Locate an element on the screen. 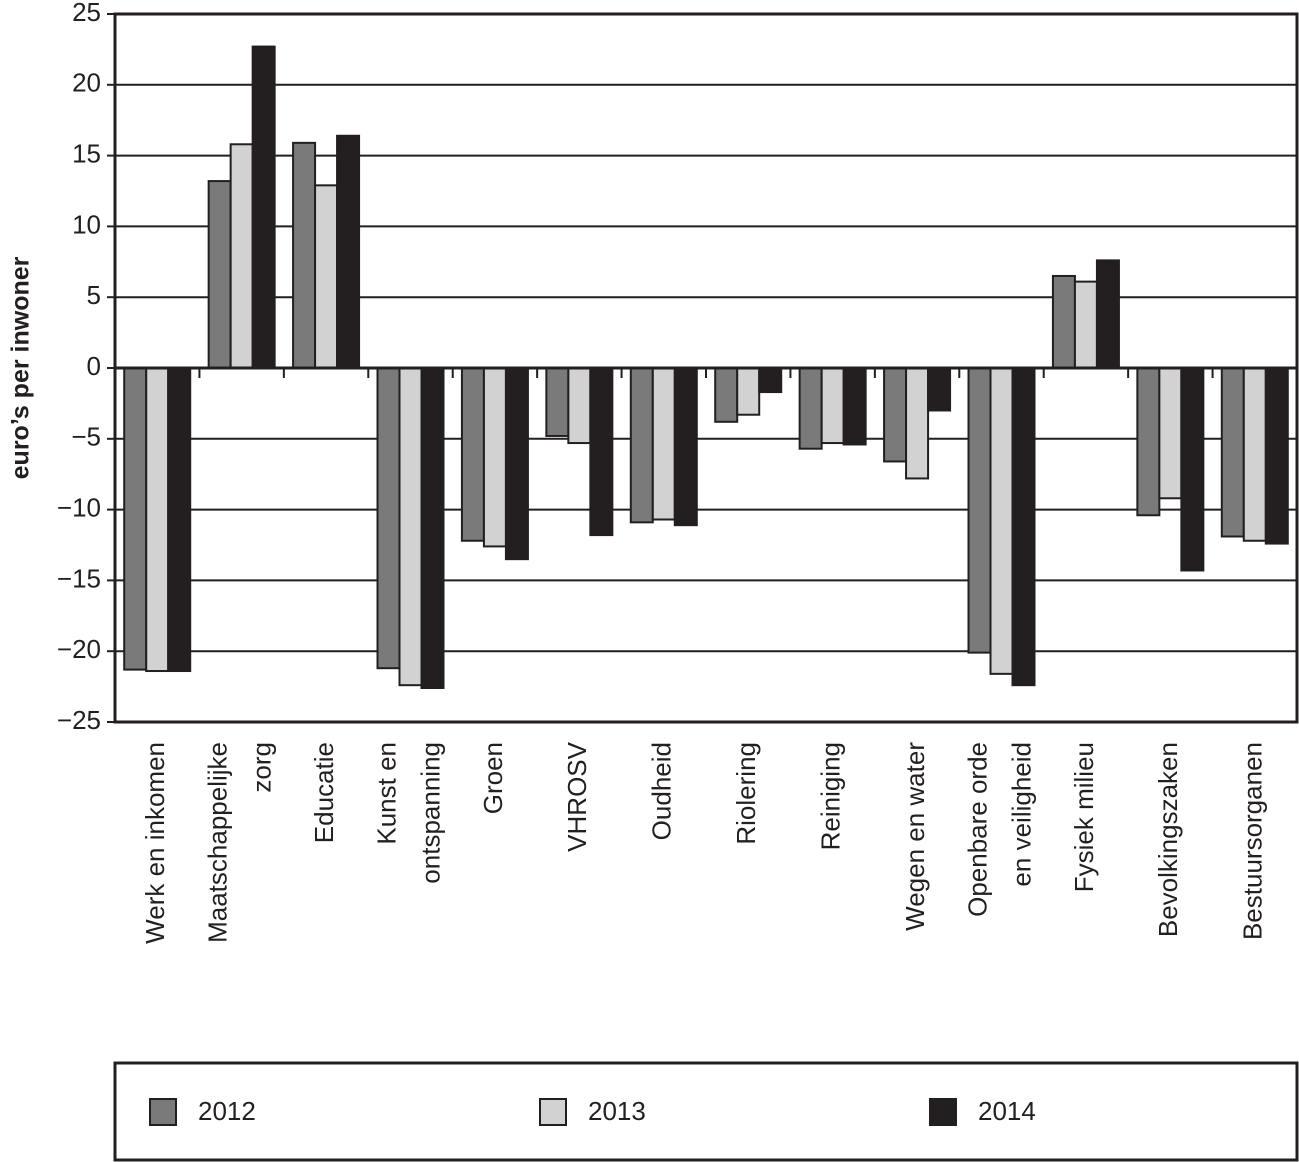 The width and height of the screenshot is (1299, 1162). x-tick-label: zorg is located at coordinates (262, 767).